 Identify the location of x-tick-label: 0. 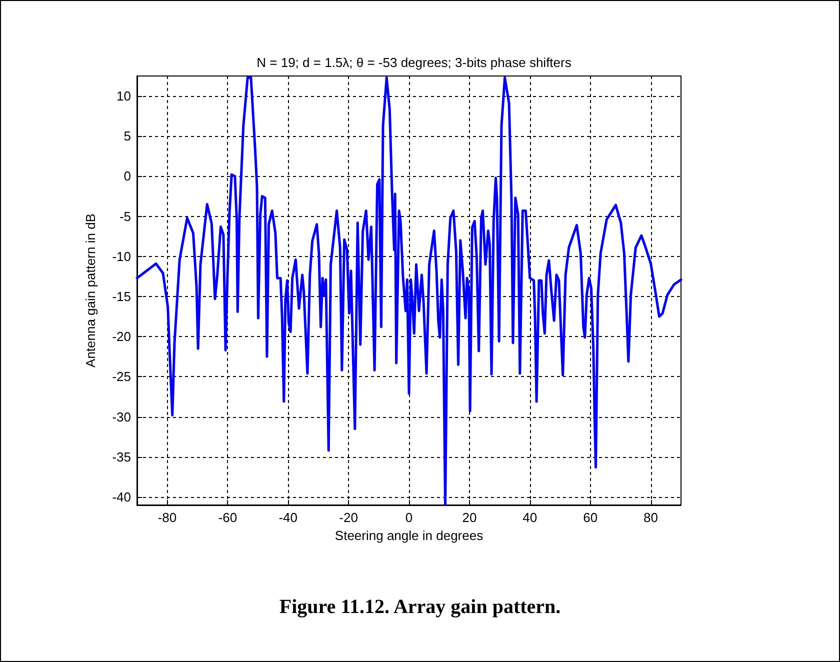
(409, 517).